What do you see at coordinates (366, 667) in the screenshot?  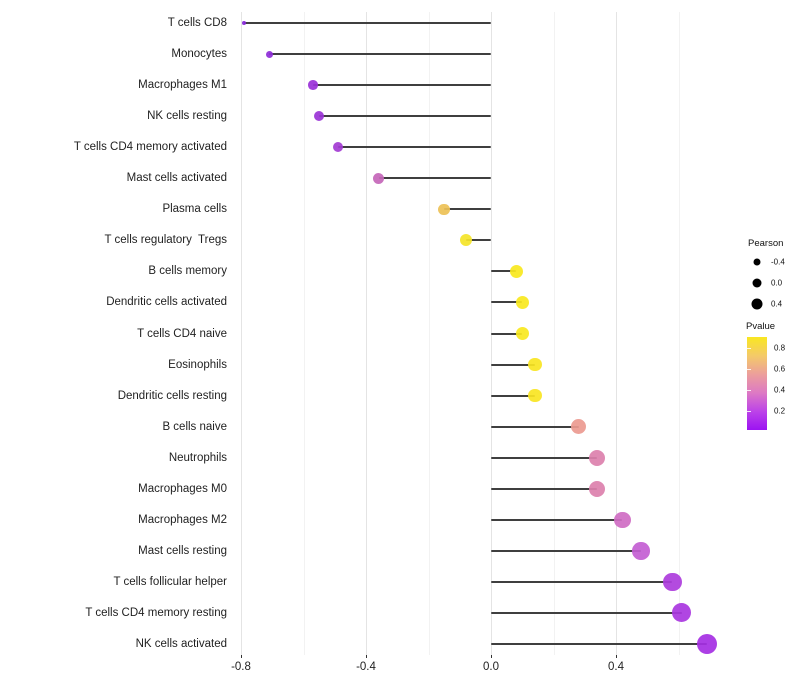 I see `x-axis-tick-label: -0.4` at bounding box center [366, 667].